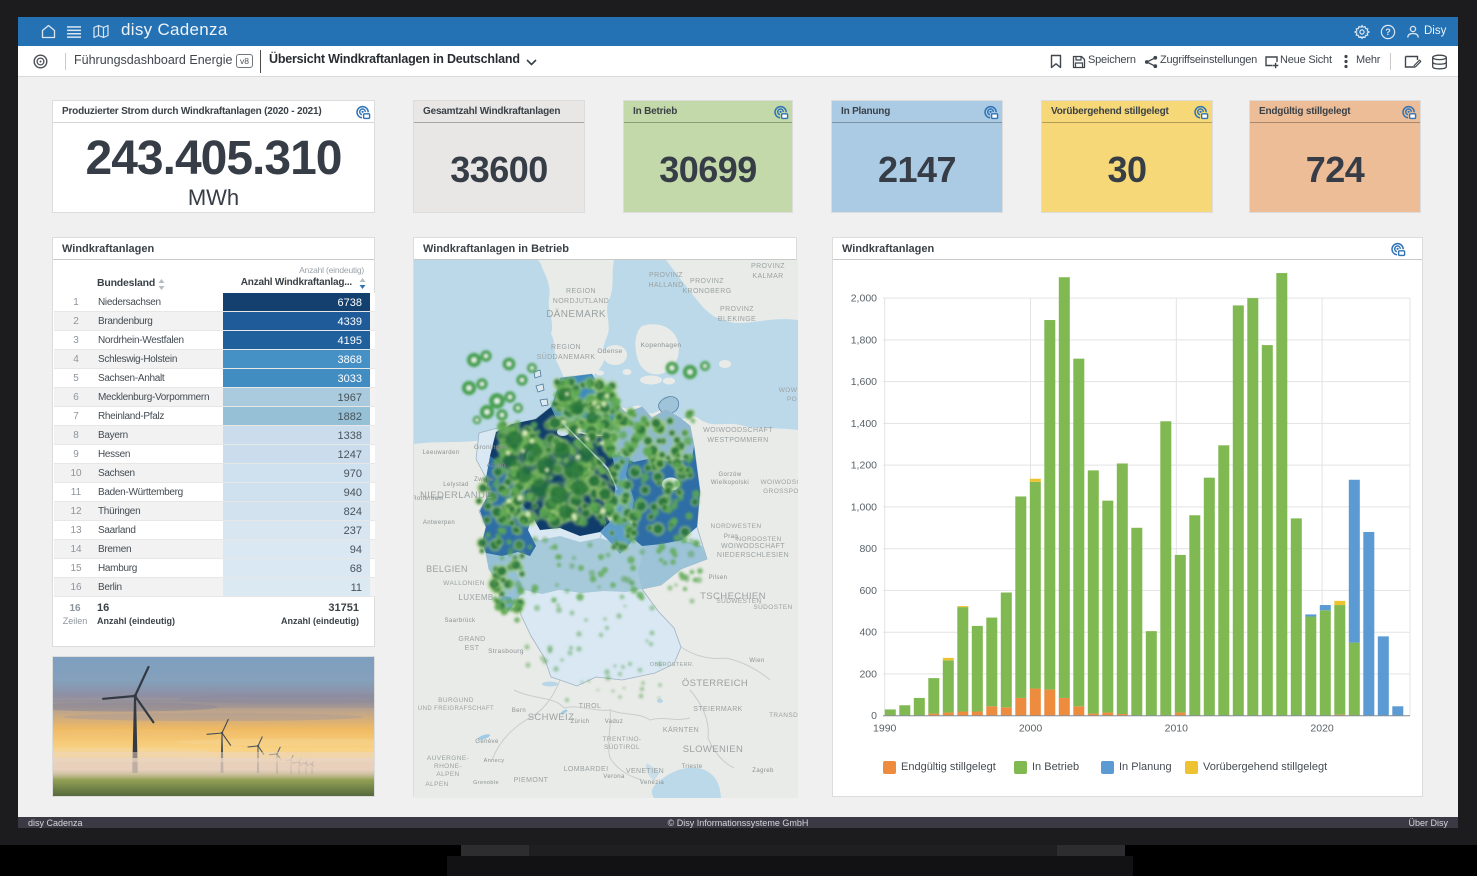 This screenshot has width=1477, height=876. I want to click on svg-text: 2020, so click(1322, 729).